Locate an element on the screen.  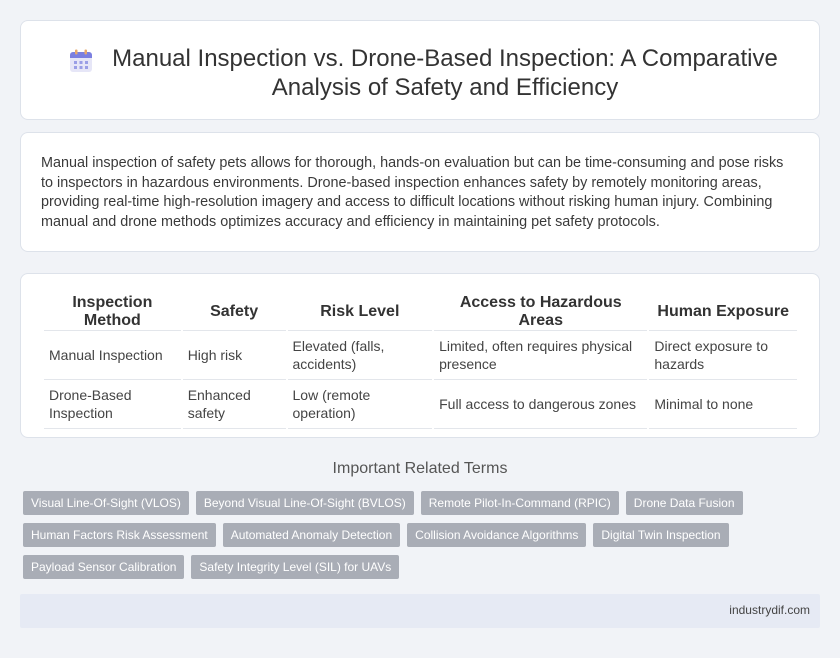
table-cell: Minimal to none is located at coordinates (723, 404).